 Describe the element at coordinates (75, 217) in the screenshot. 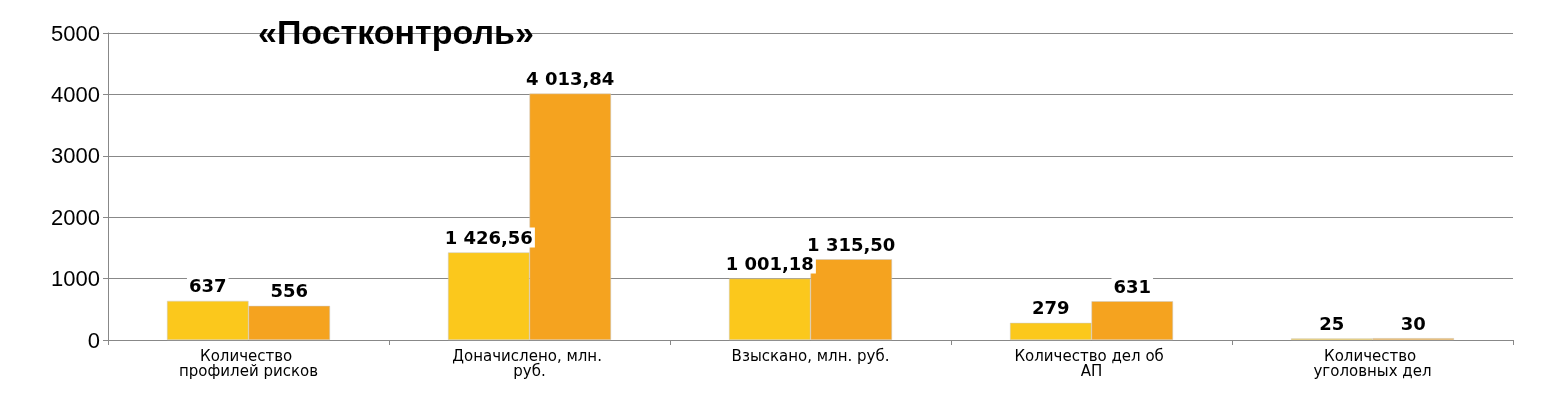

I see `y-tick-label: 2000` at that location.